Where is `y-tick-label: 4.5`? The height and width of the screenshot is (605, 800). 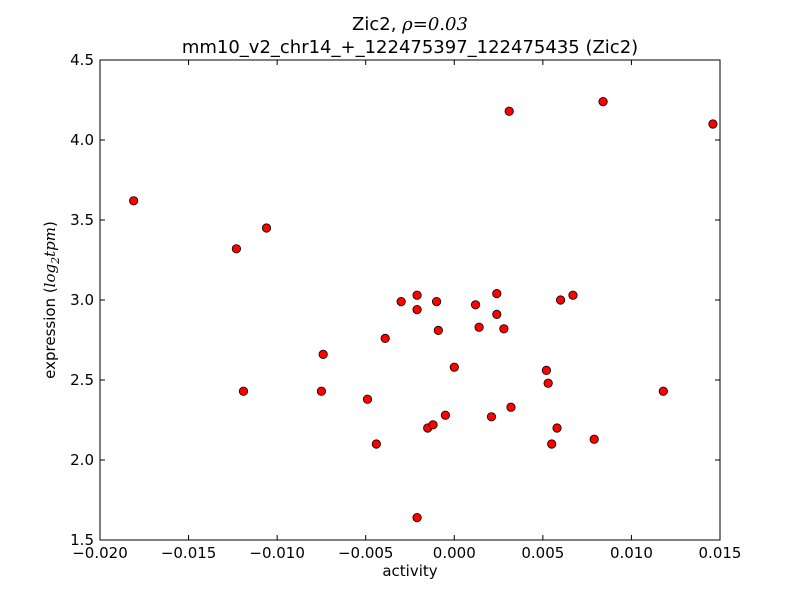 y-tick-label: 4.5 is located at coordinates (82, 60).